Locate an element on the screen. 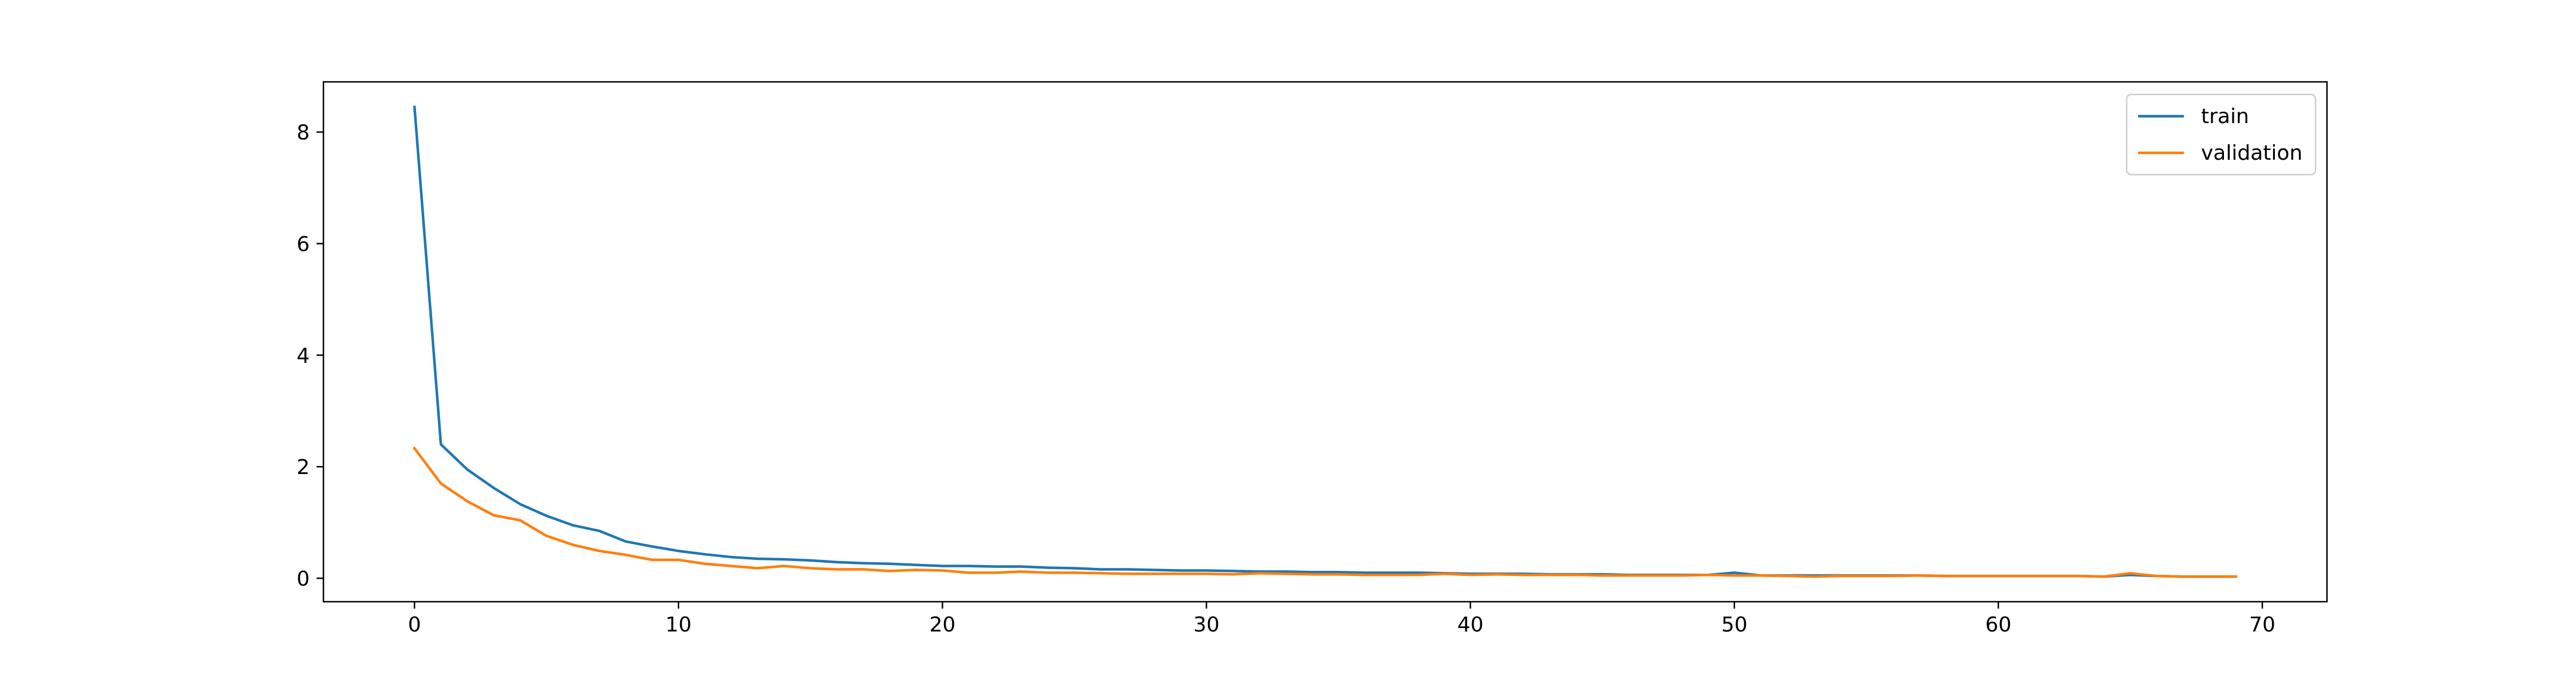 This screenshot has height=687, width=2576. x-tick-label: 50 is located at coordinates (1734, 625).